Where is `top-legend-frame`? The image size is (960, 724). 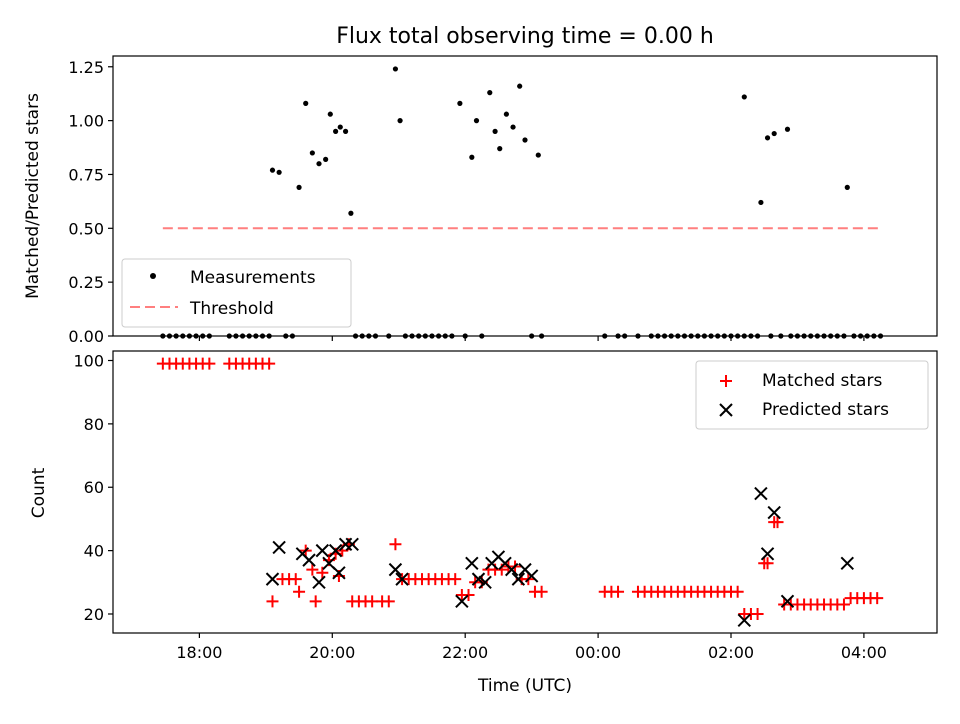 top-legend-frame is located at coordinates (236, 293).